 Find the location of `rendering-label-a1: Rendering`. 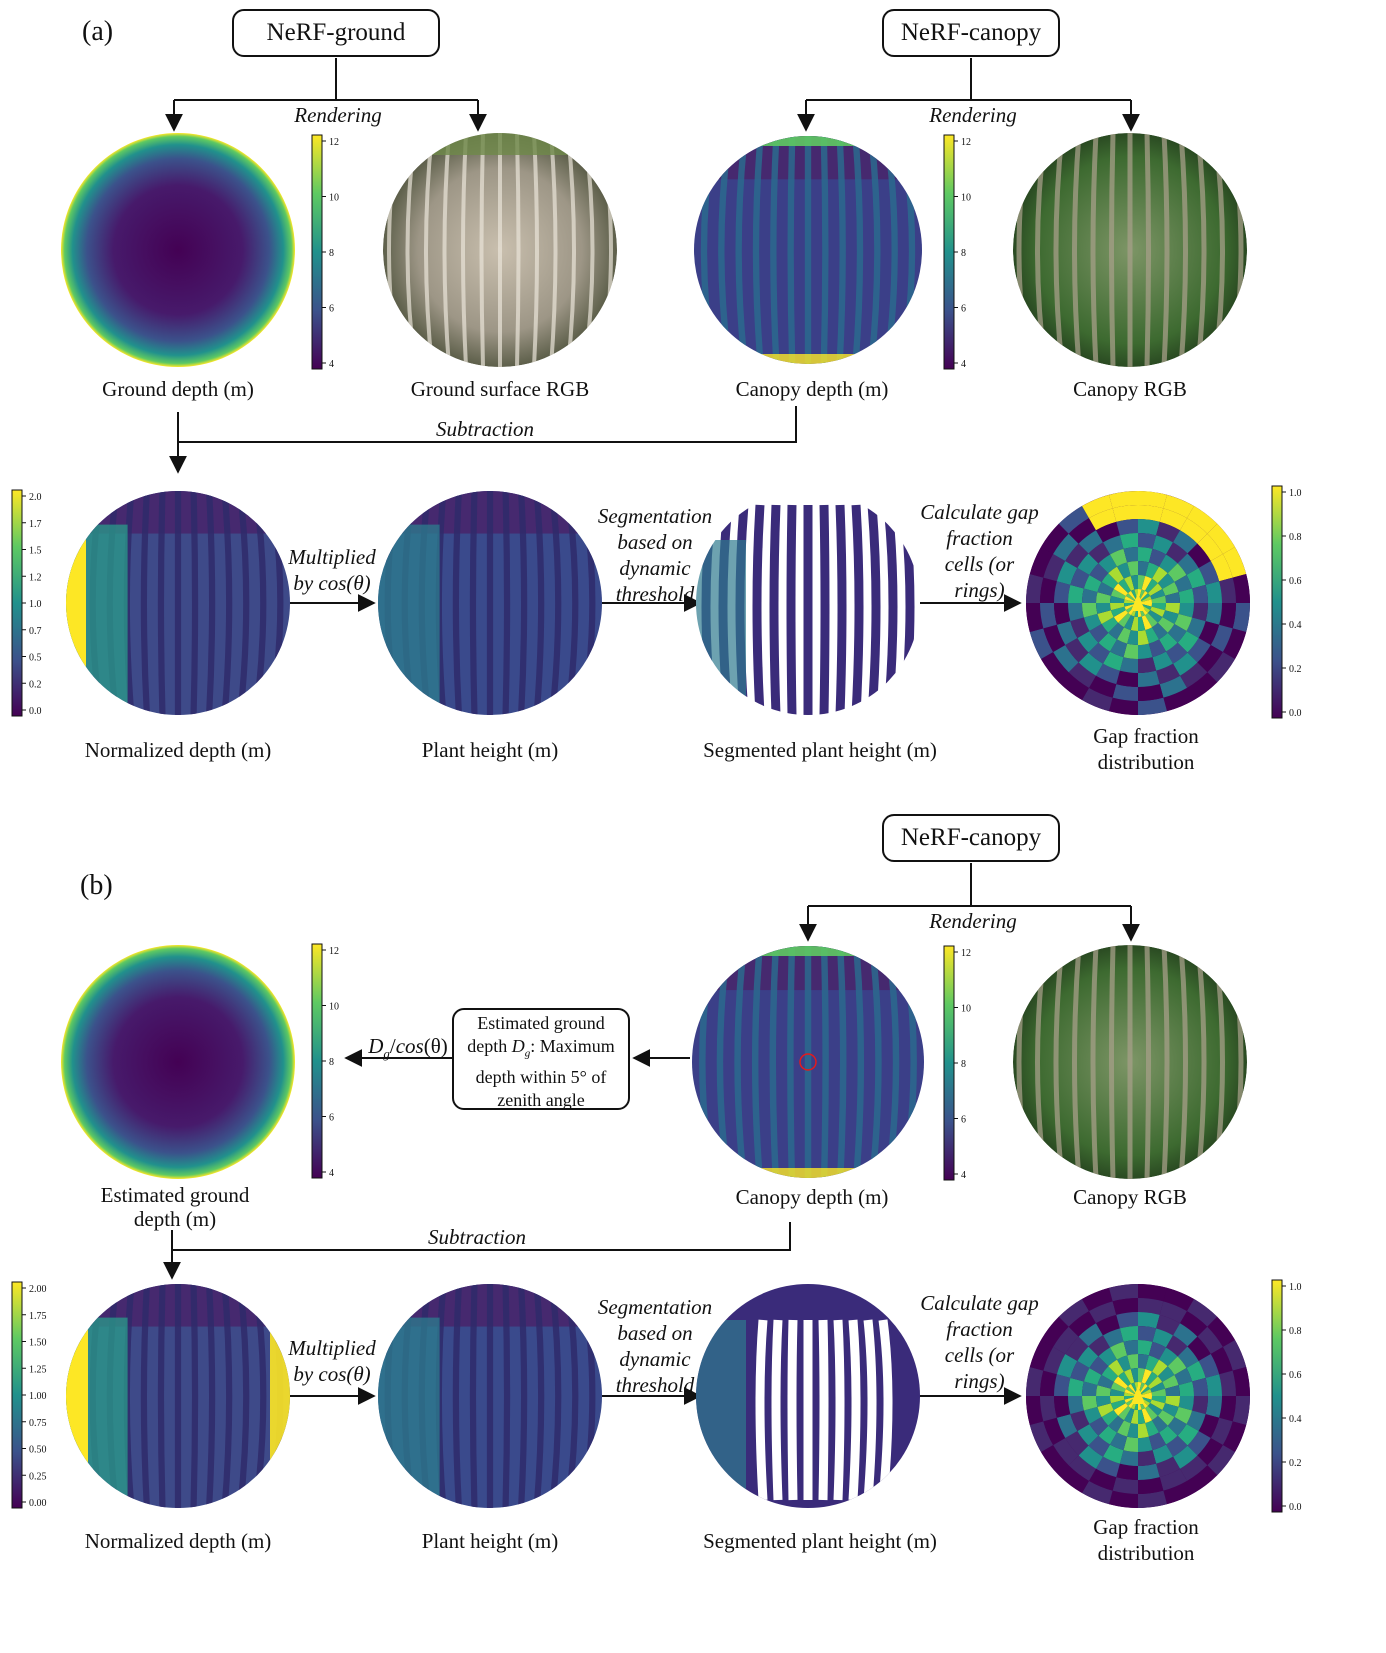

rendering-label-a1: Rendering is located at coordinates (338, 115).